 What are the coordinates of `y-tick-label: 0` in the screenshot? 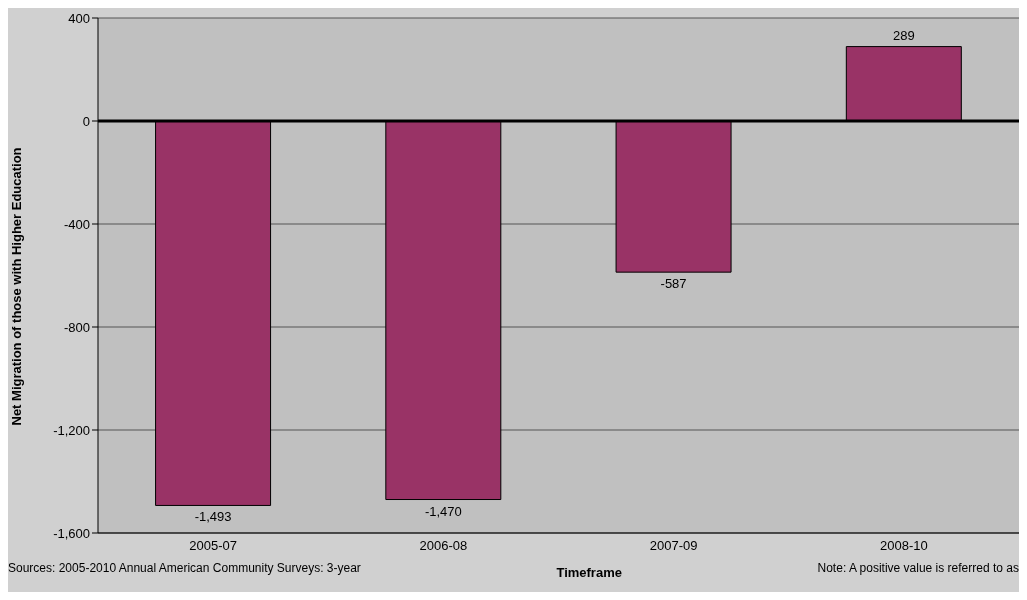 It's located at (86, 121).